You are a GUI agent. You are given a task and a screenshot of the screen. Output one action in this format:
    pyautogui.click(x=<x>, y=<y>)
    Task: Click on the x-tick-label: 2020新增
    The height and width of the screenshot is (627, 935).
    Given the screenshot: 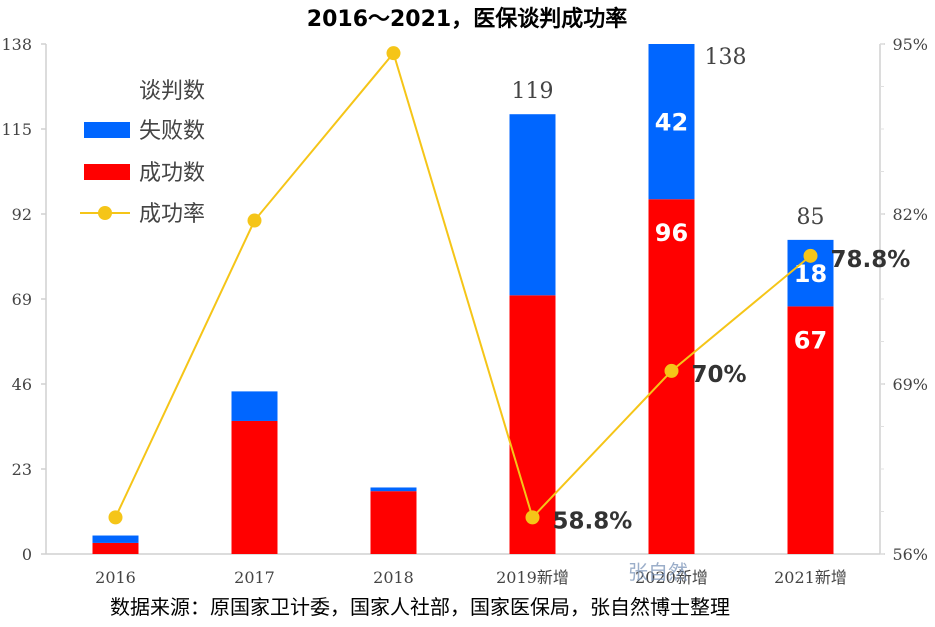 What is the action you would take?
    pyautogui.click(x=671, y=577)
    